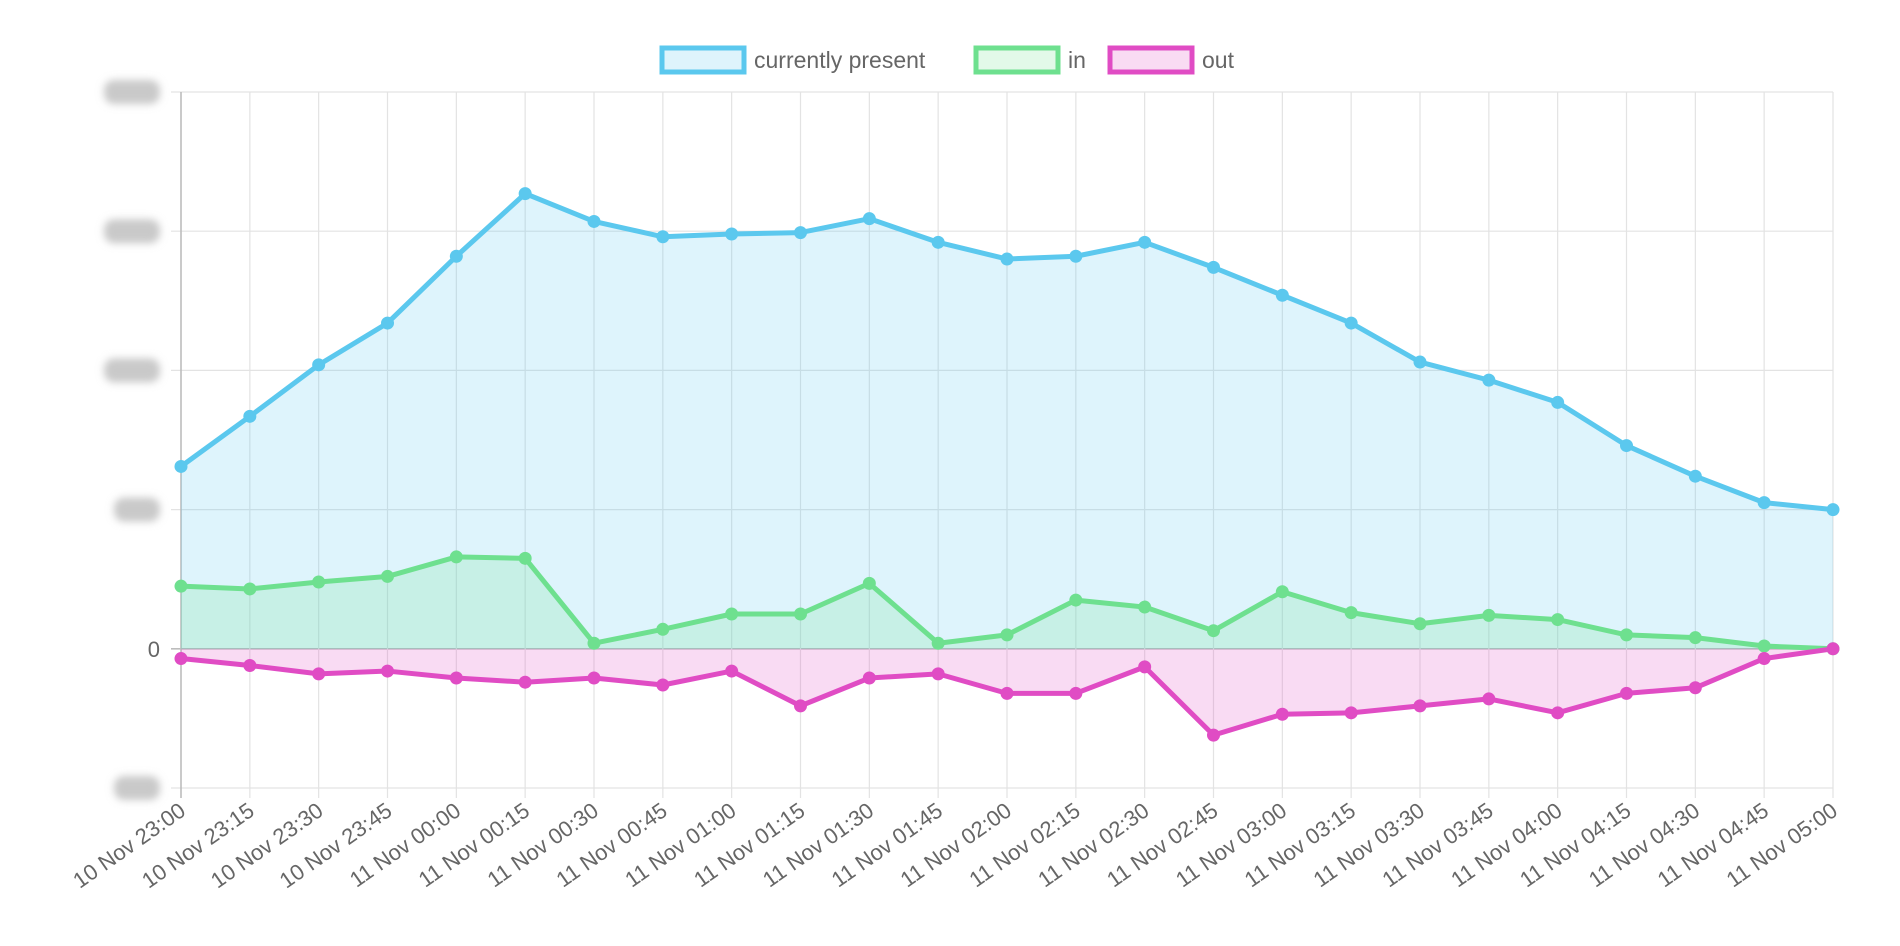 The image size is (1900, 946). Describe the element at coordinates (132, 440) in the screenshot. I see `y-axis-ticks: 0` at that location.